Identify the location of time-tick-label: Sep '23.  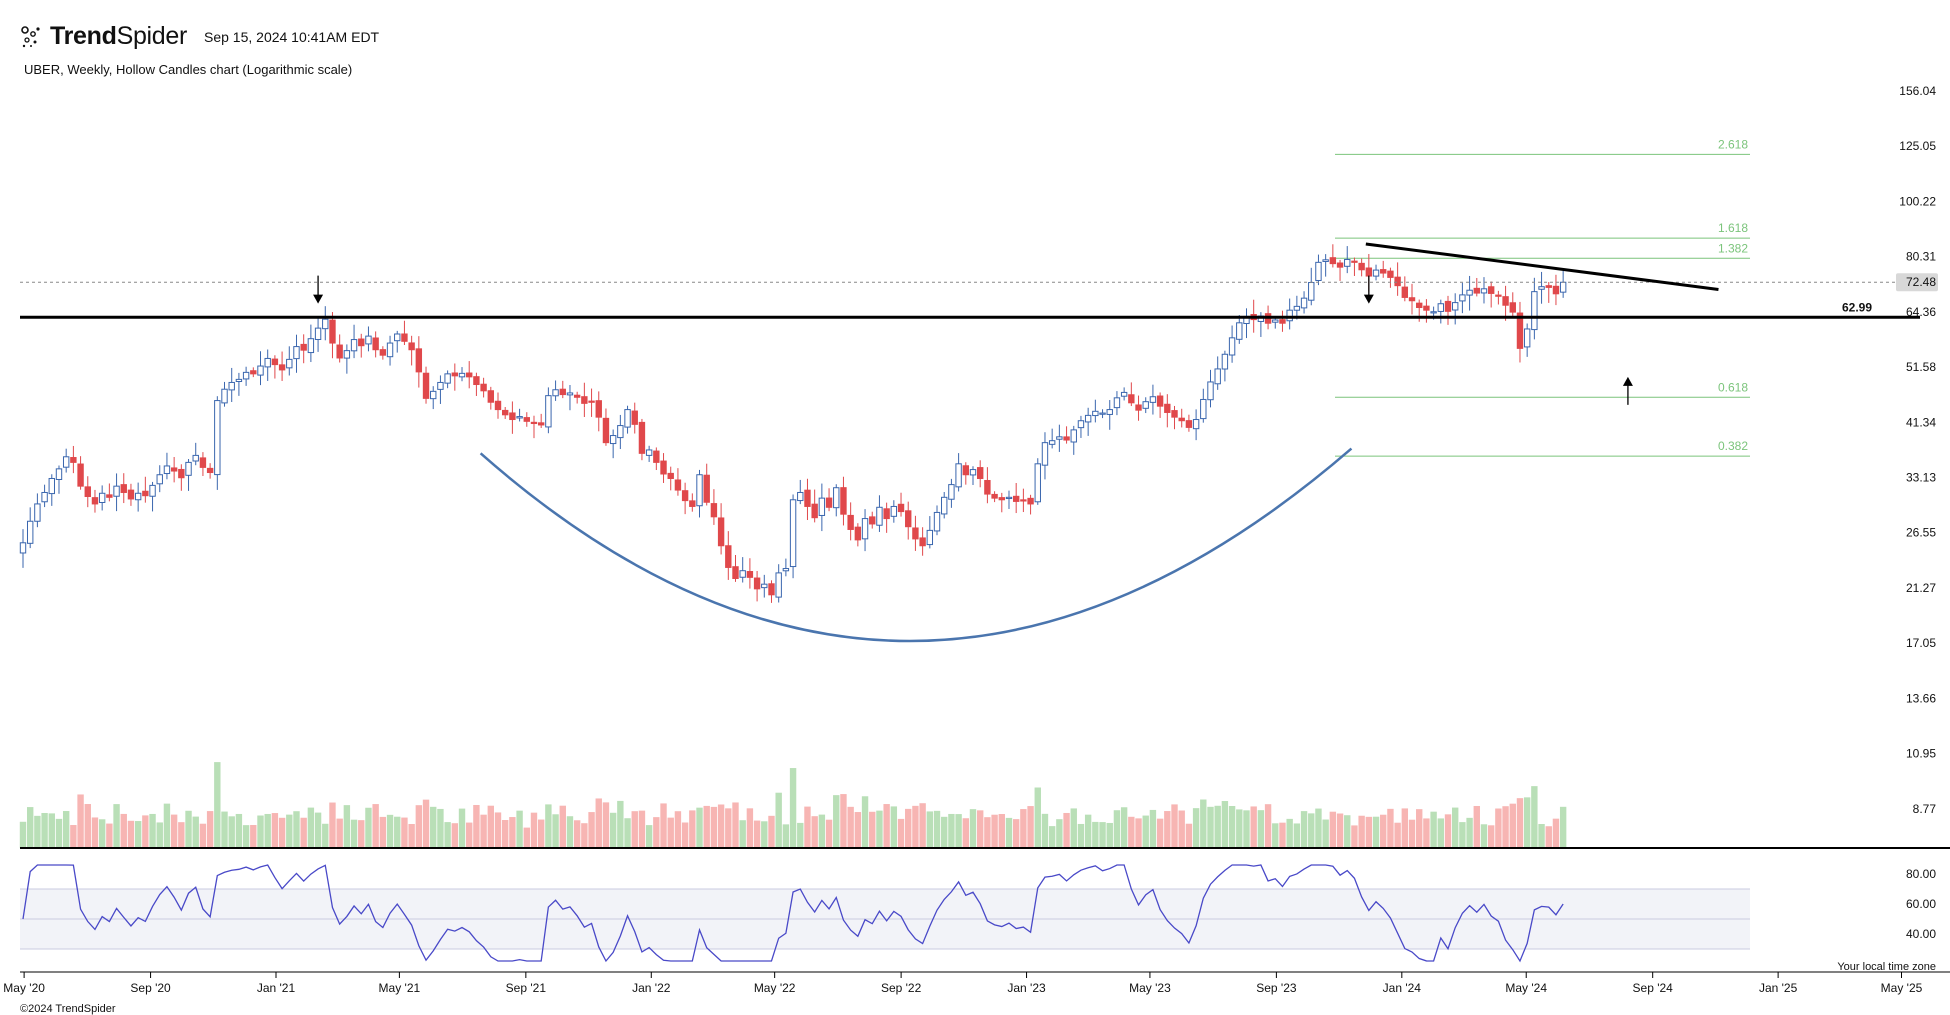
(1276, 988).